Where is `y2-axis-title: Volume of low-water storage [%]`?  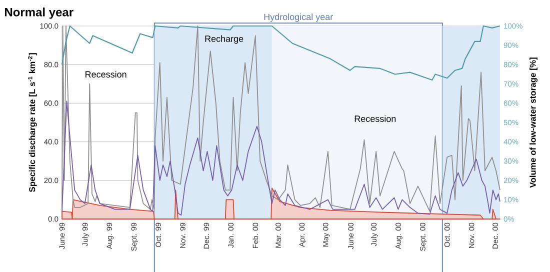 y2-axis-title: Volume of low-water storage [%] is located at coordinates (534, 123).